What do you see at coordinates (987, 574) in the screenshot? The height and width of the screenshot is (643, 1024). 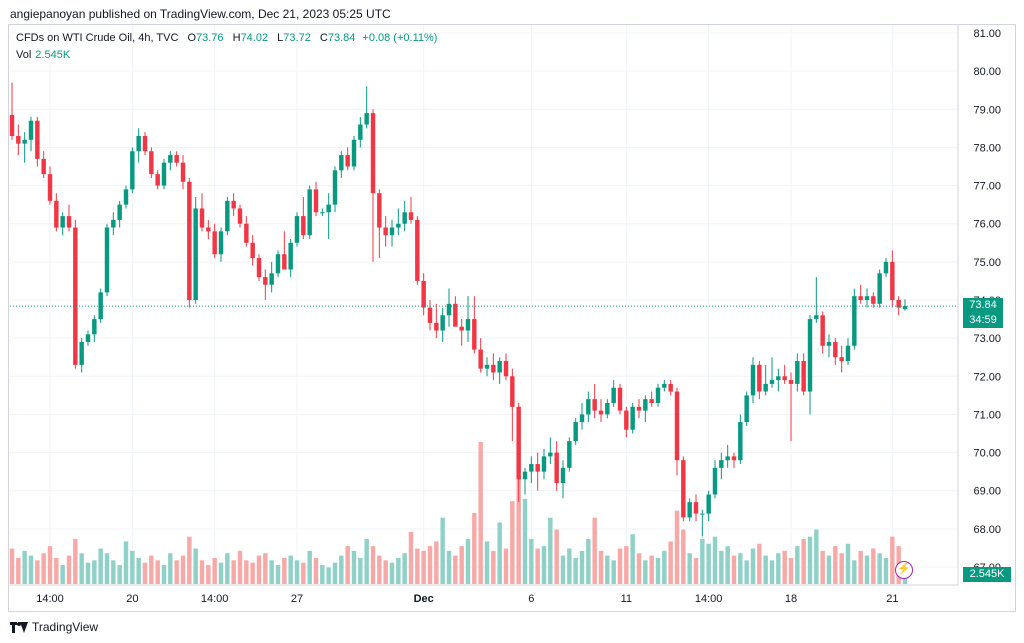 I see `volume-badge: 2.545K` at bounding box center [987, 574].